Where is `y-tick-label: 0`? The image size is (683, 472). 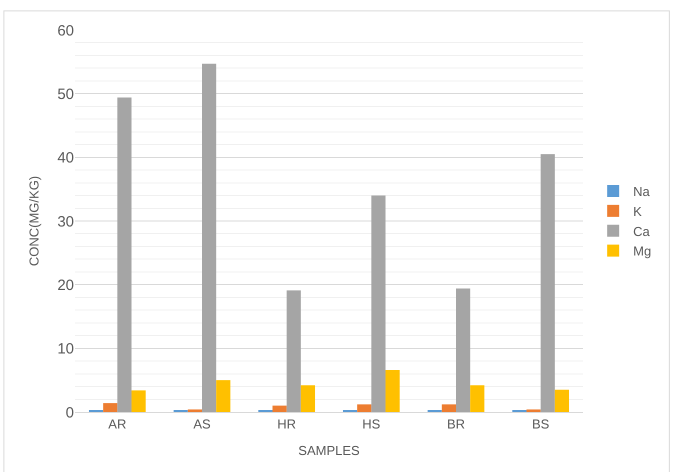
y-tick-label: 0 is located at coordinates (70, 413).